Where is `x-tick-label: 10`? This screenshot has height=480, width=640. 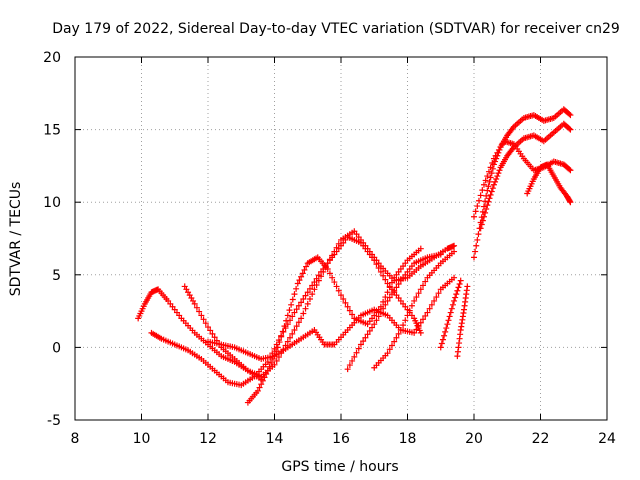
x-tick-label: 10 is located at coordinates (142, 439).